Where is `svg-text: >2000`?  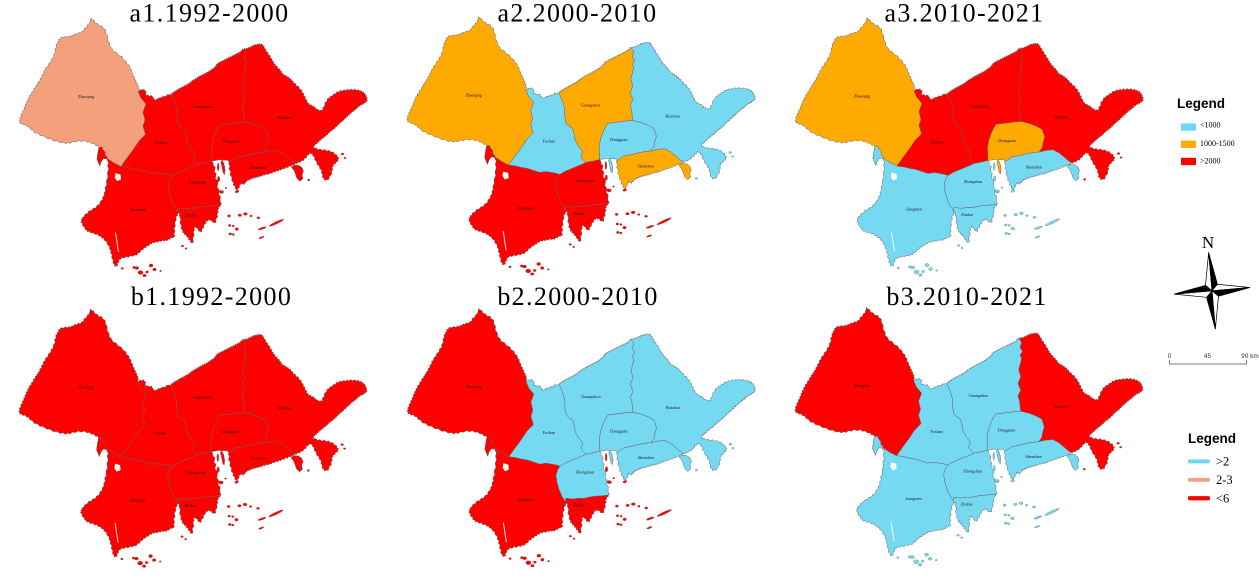
svg-text: >2000 is located at coordinates (1210, 160).